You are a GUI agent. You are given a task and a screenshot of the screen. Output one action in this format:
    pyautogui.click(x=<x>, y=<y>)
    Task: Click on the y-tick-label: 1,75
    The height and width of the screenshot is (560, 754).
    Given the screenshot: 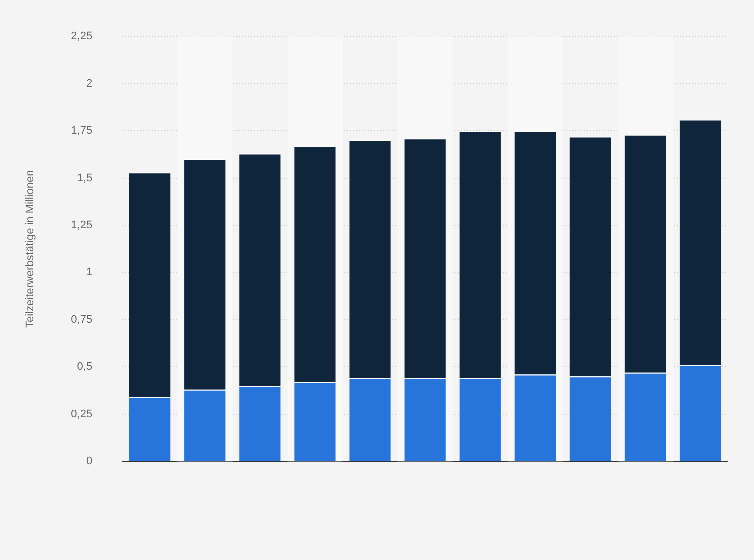 What is the action you would take?
    pyautogui.click(x=82, y=131)
    